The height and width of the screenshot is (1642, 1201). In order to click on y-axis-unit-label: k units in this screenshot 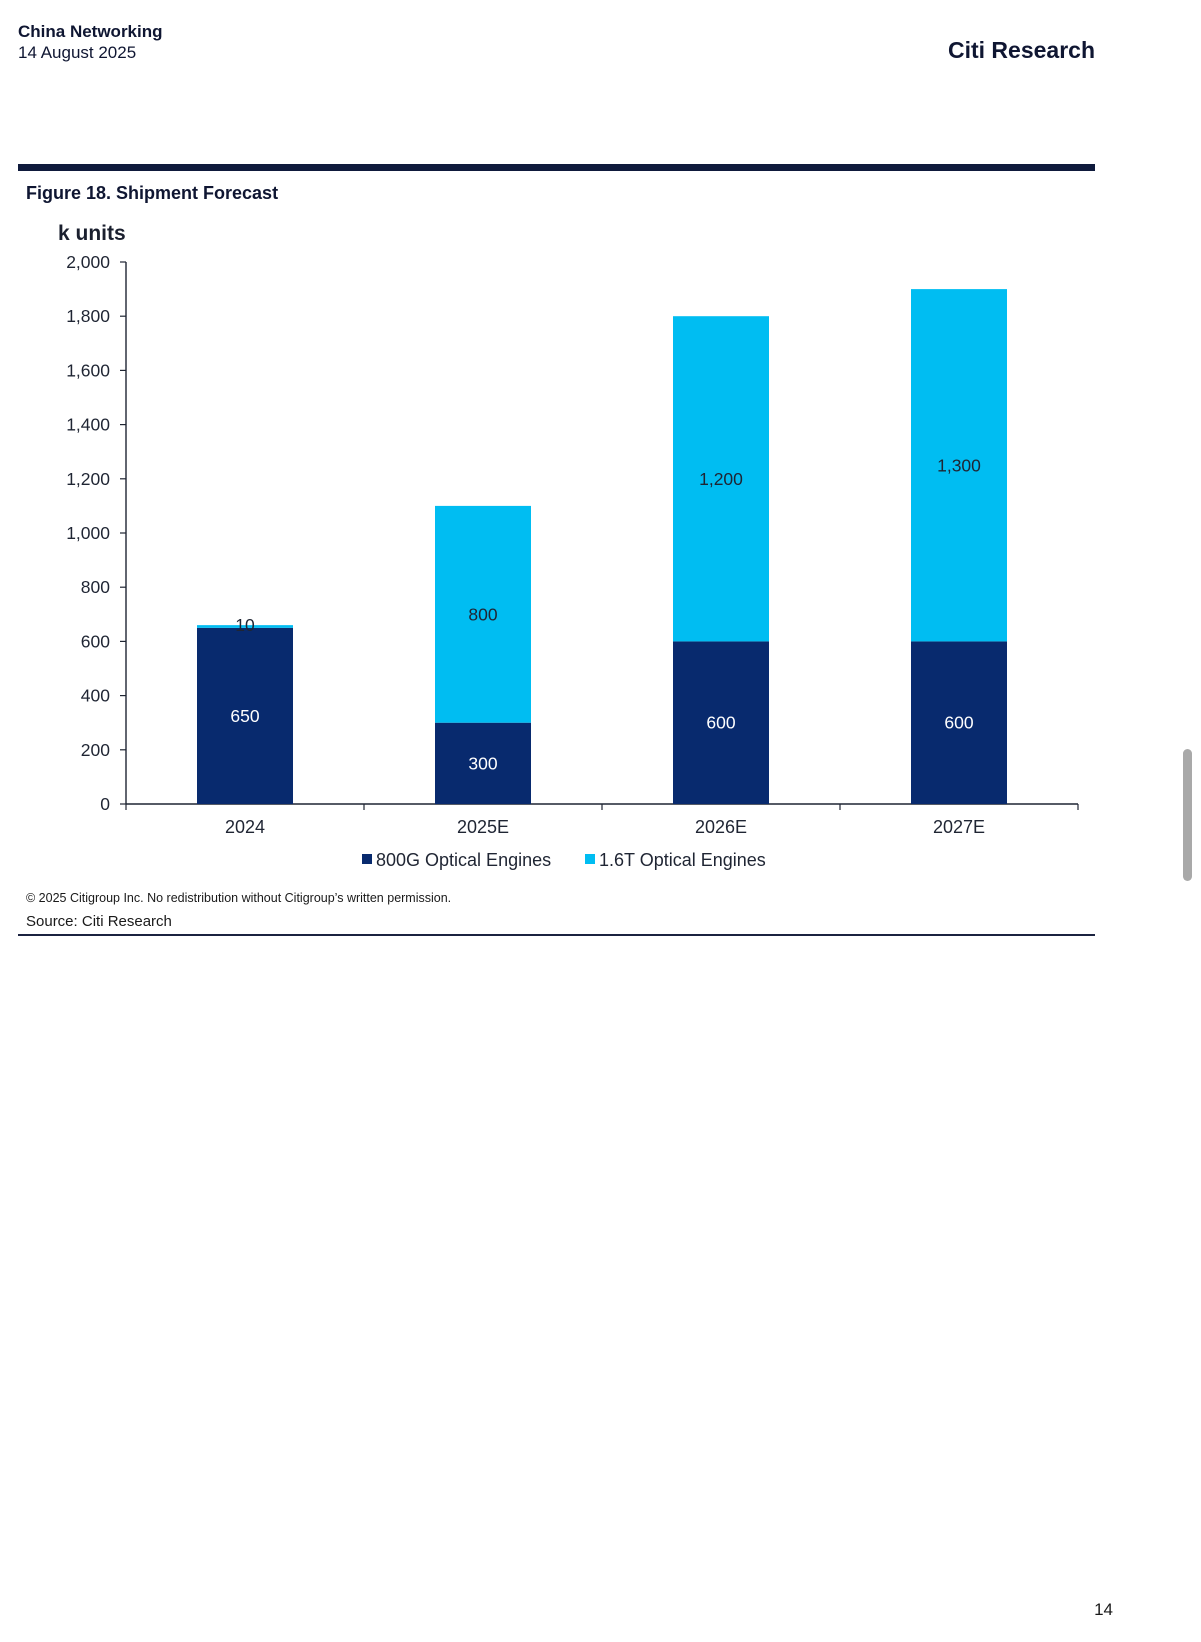, I will do `click(92, 233)`.